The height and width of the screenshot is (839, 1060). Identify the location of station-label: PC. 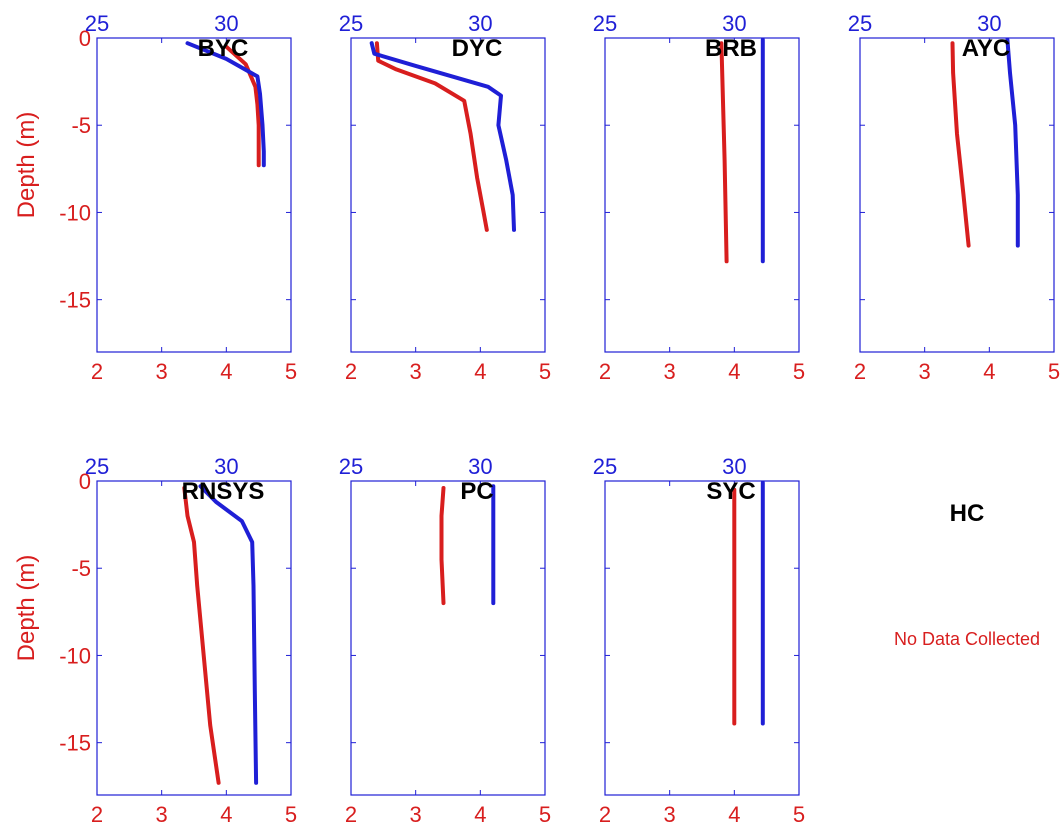
(476, 491).